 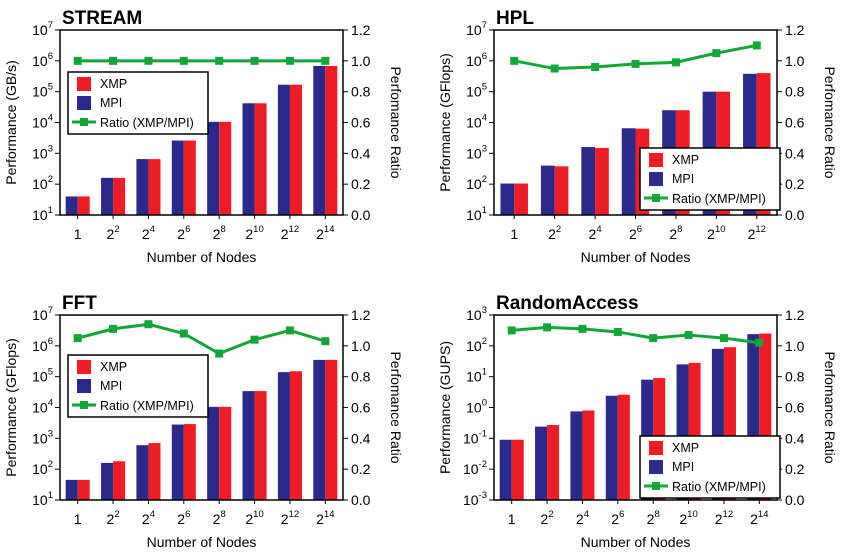 What do you see at coordinates (476, 152) in the screenshot?
I see `y-tick-label: 10³` at bounding box center [476, 152].